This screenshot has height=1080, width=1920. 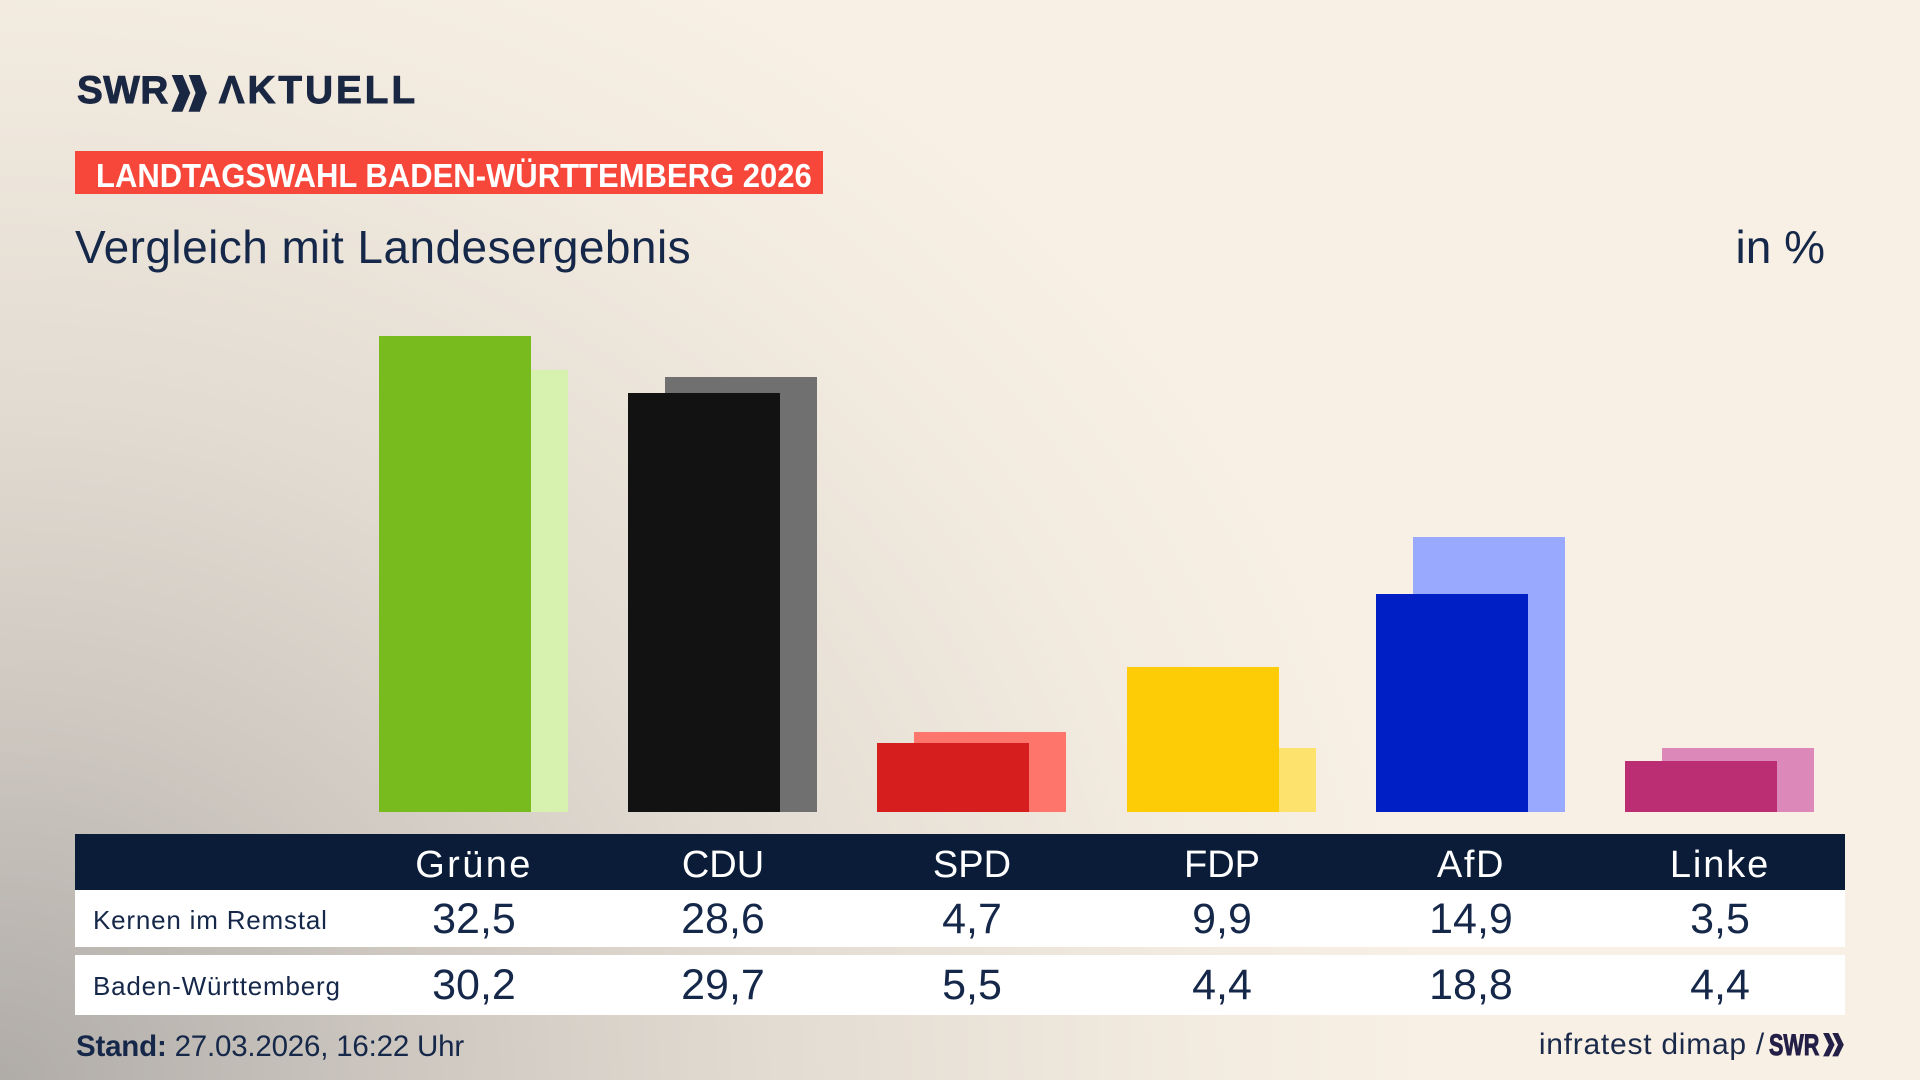 What do you see at coordinates (318, 93) in the screenshot?
I see `svg-text: ΛKTUELL` at bounding box center [318, 93].